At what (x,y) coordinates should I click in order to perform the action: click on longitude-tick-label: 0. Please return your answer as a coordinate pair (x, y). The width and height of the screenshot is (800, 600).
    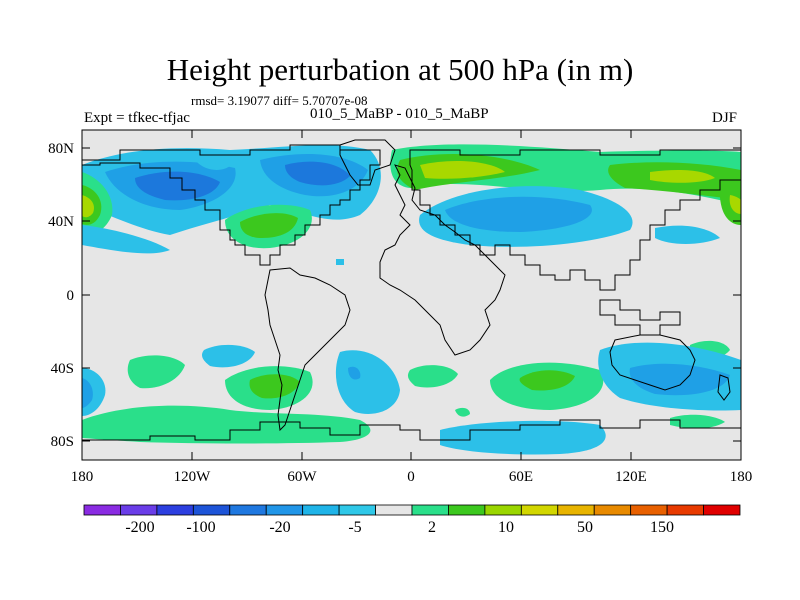
    Looking at the image, I should click on (411, 477).